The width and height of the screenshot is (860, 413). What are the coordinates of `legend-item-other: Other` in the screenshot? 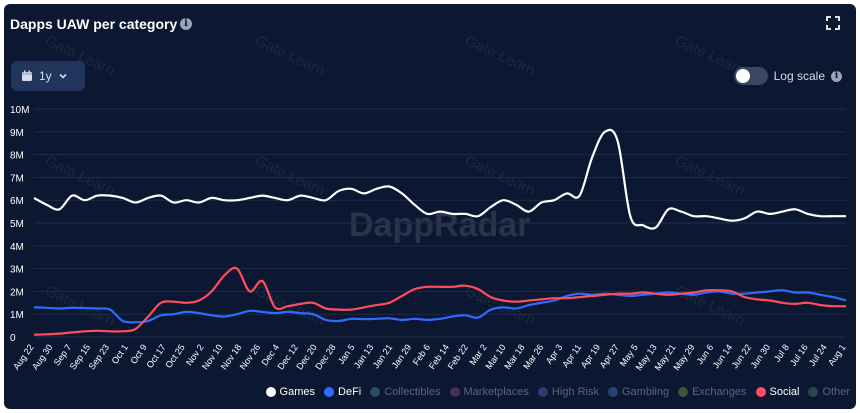 It's located at (829, 392).